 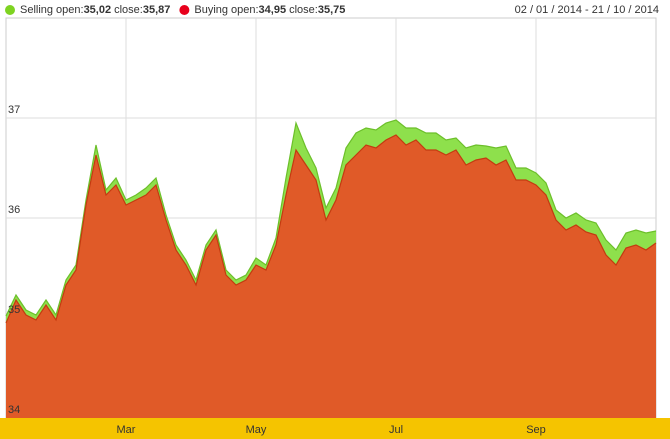 I want to click on legend-label: Selling open:35,02 close:35,87, so click(x=95, y=10).